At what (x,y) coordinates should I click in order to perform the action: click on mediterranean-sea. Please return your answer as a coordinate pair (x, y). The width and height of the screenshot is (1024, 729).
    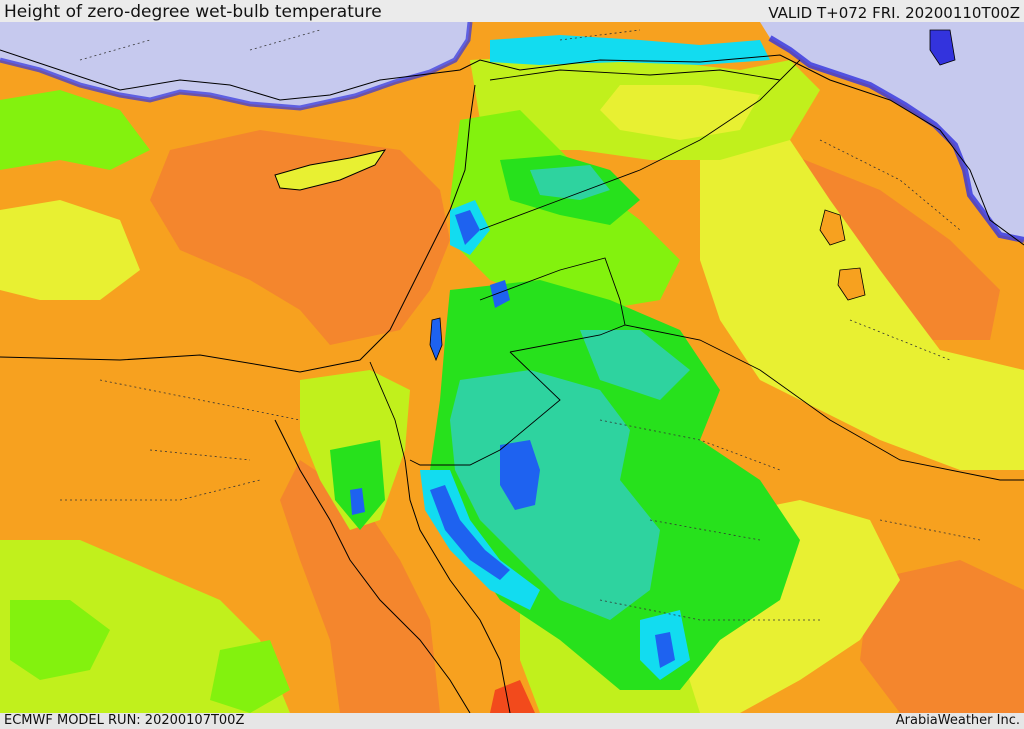
    Looking at the image, I should click on (235, 65).